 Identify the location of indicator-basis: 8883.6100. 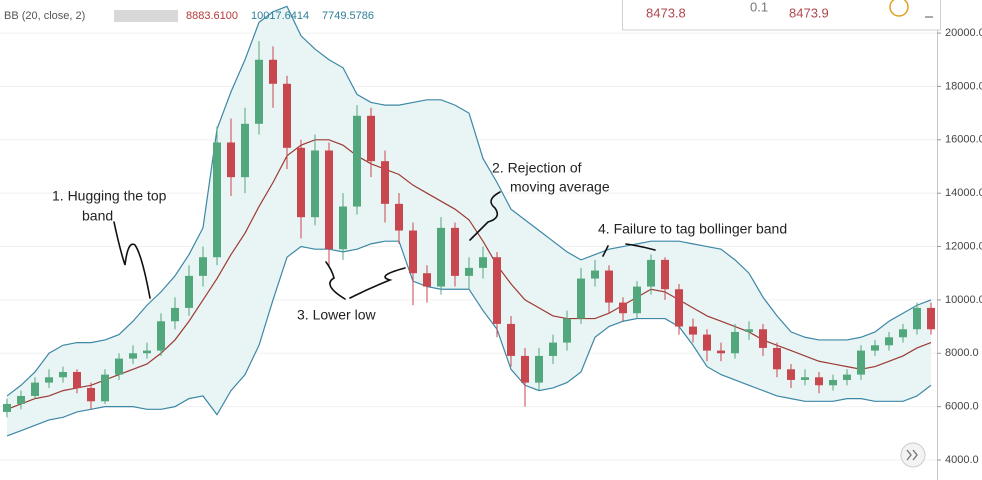
(212, 16).